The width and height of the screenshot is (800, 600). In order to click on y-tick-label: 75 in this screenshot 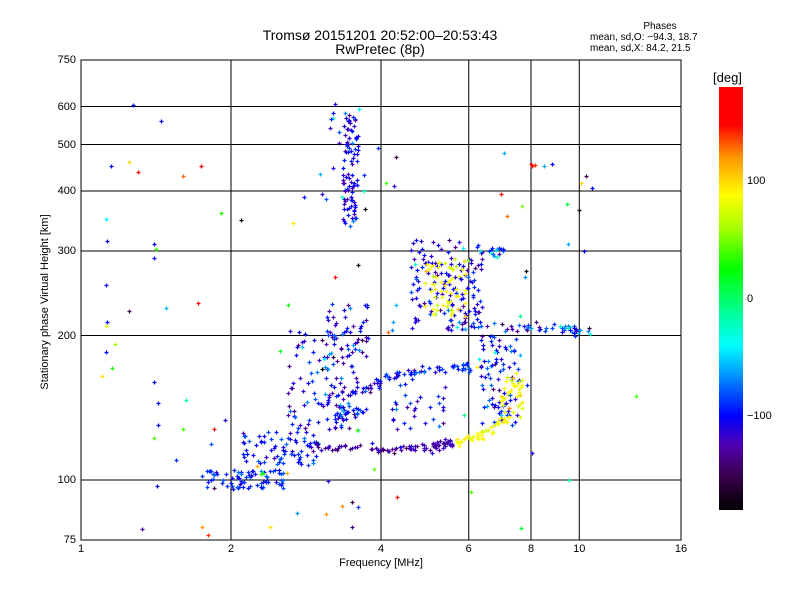, I will do `click(69, 540)`.